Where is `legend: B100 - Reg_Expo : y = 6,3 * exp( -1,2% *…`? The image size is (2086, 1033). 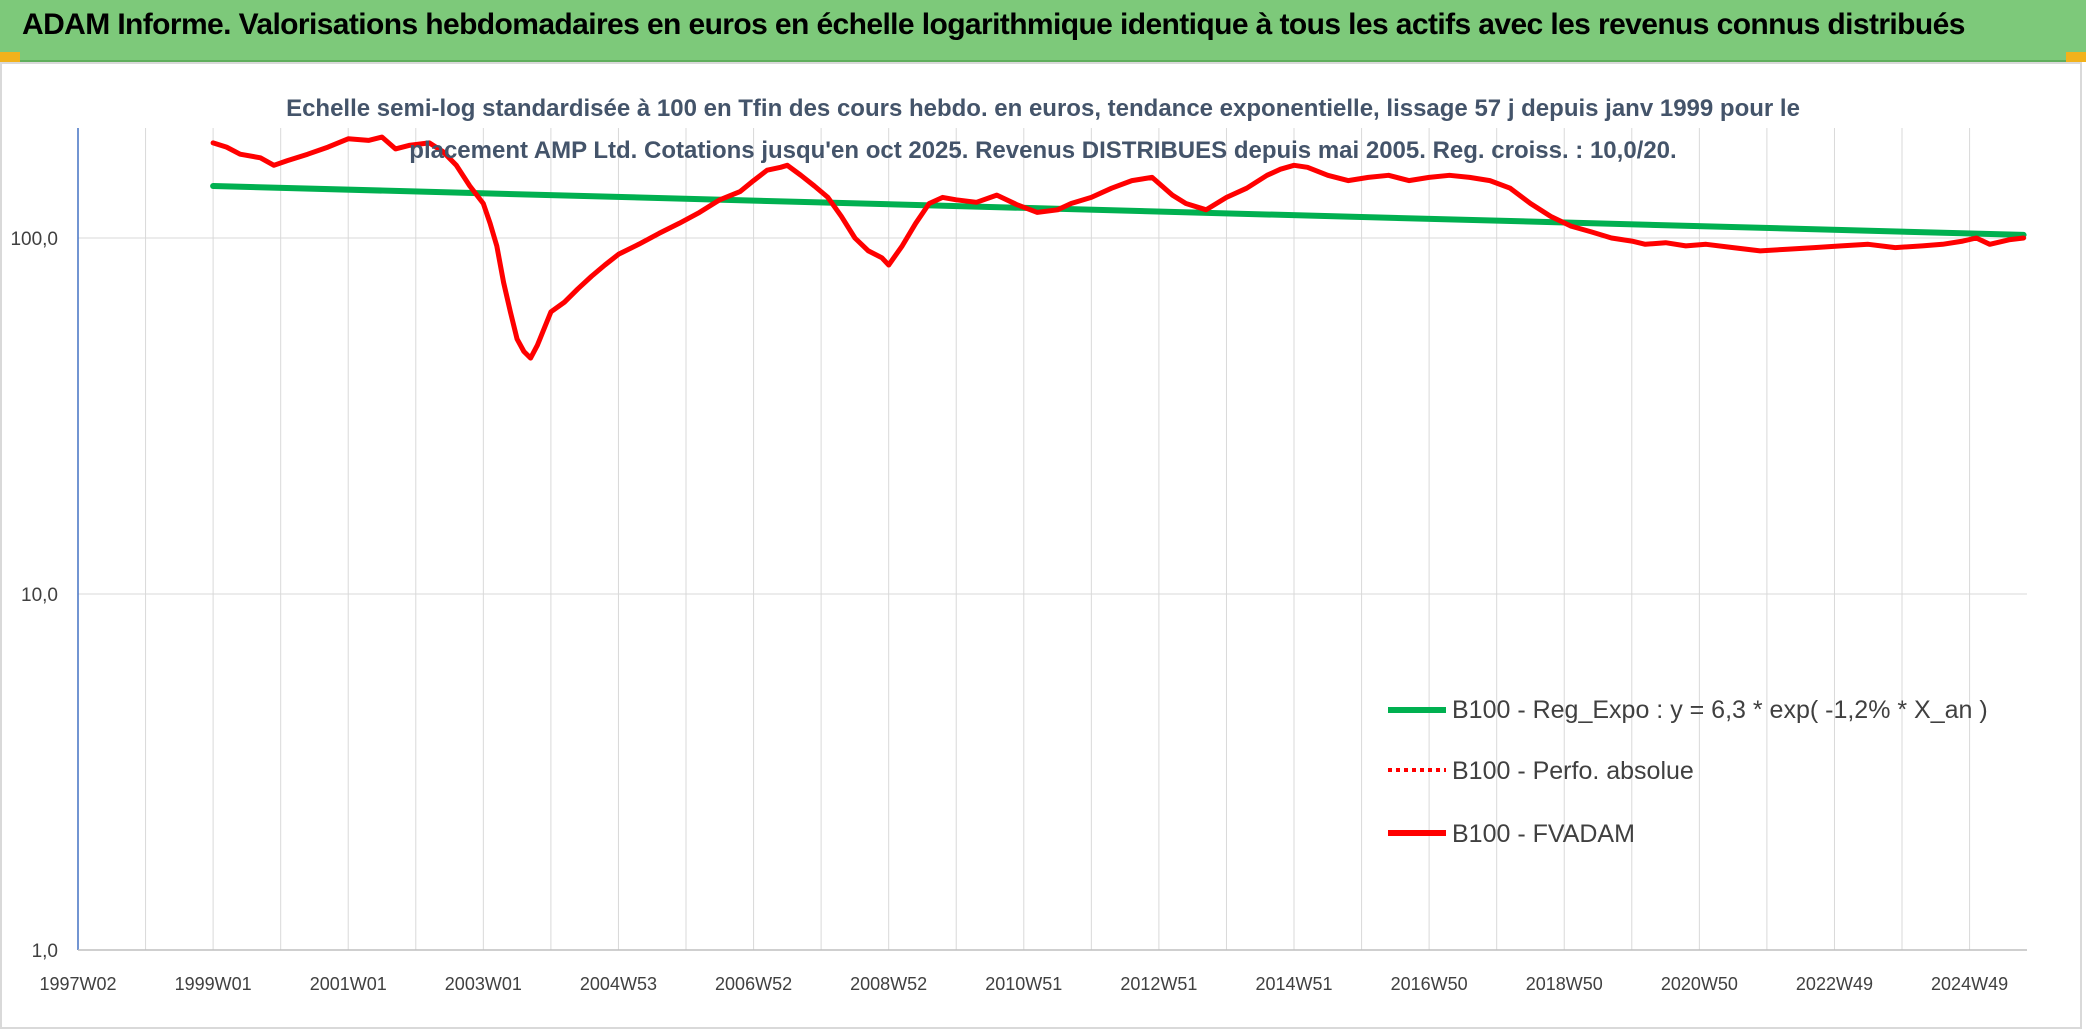
legend: B100 - Reg_Expo : y = 6,3 * exp( -1,2% *… is located at coordinates (1688, 772).